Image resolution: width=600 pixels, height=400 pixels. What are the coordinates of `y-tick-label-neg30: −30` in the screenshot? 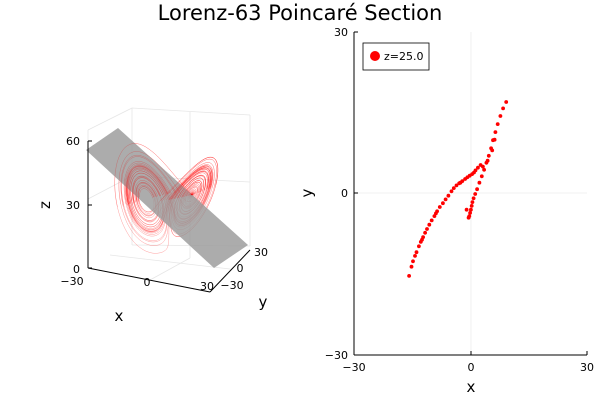 It's located at (231, 285).